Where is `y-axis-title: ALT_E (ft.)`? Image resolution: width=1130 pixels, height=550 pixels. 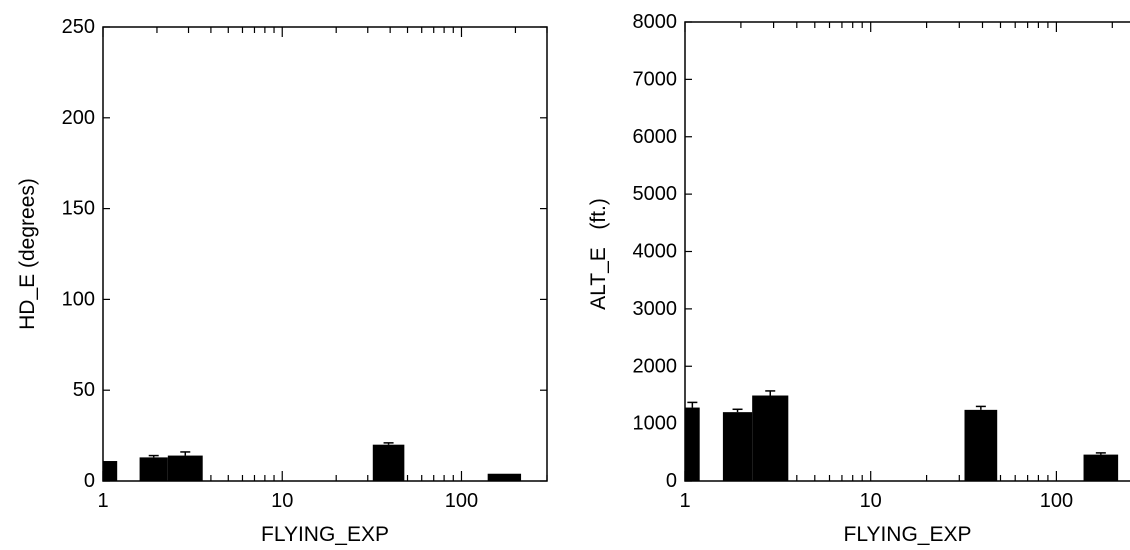
y-axis-title: ALT_E (ft.) is located at coordinates (598, 254).